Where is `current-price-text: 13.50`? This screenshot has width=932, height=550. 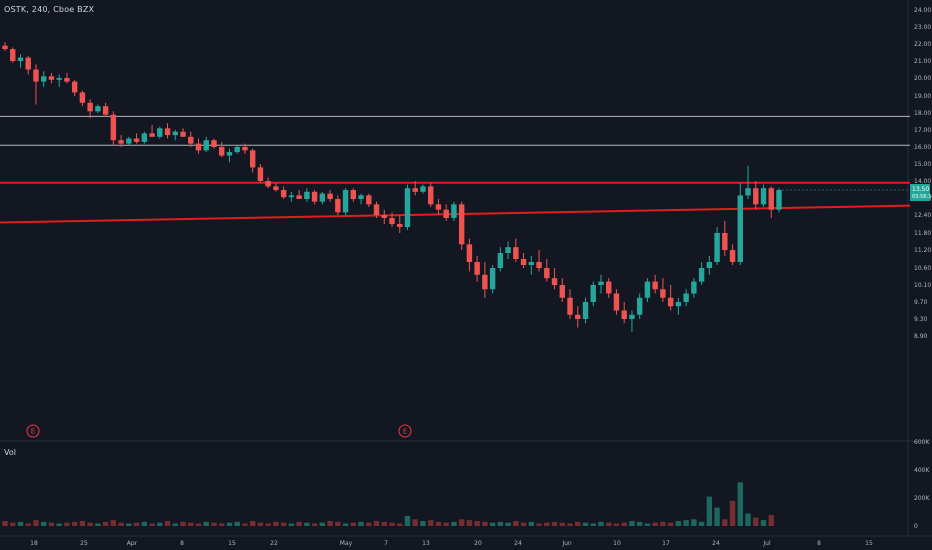
current-price-text: 13.50 is located at coordinates (920, 189).